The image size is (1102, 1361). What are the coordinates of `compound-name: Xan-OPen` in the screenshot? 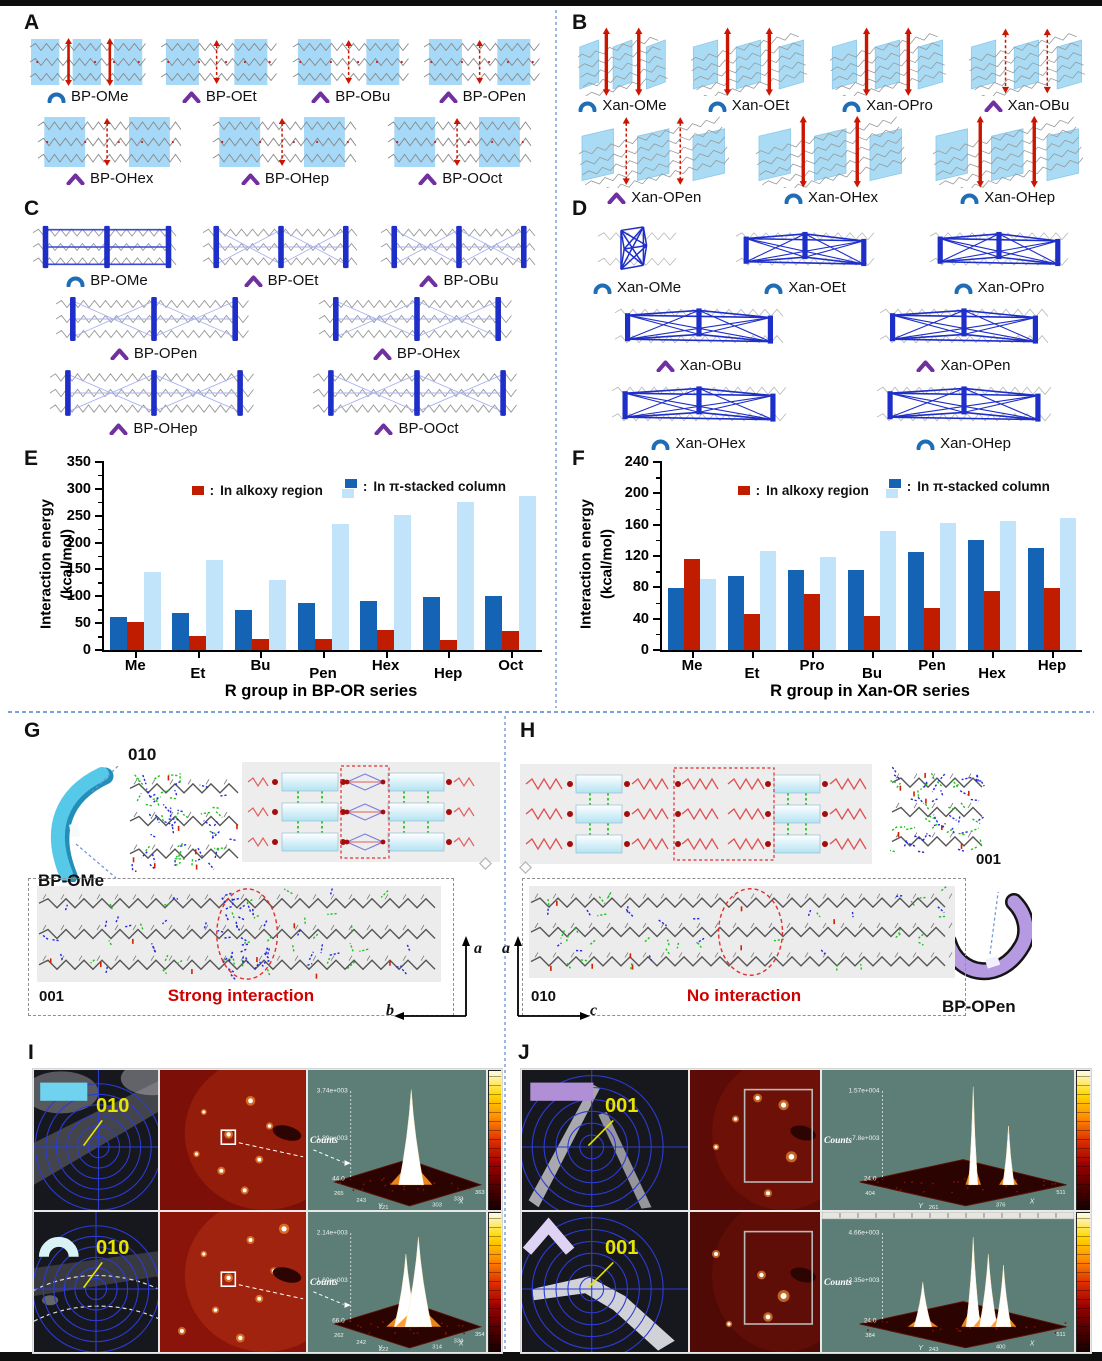 It's located at (975, 365).